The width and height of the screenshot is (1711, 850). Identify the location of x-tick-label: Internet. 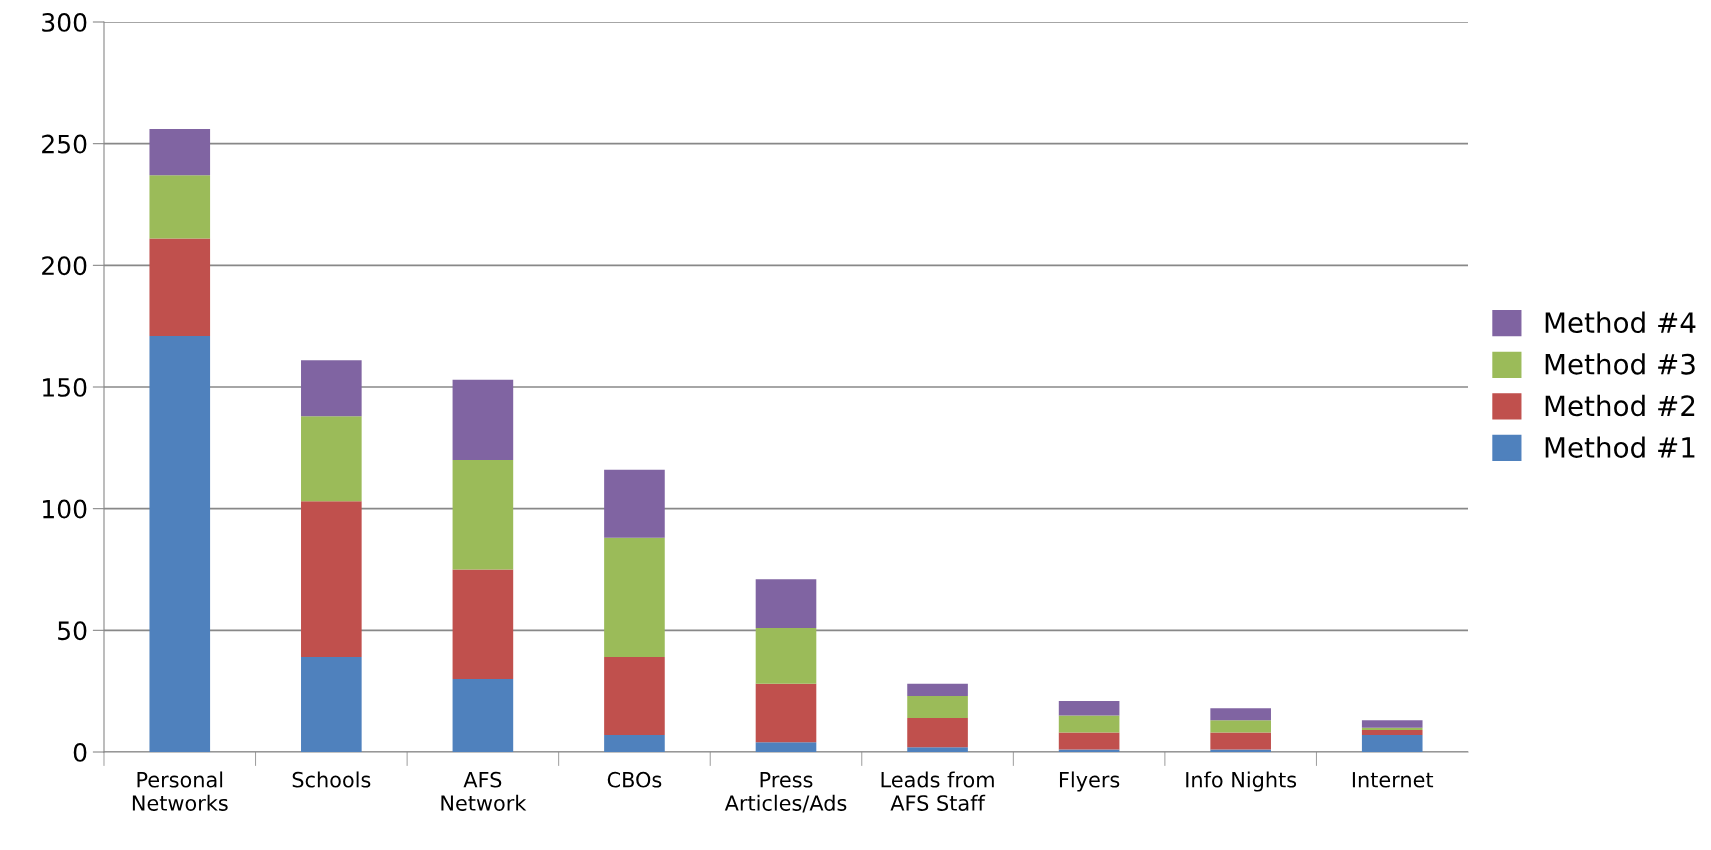
(1393, 780).